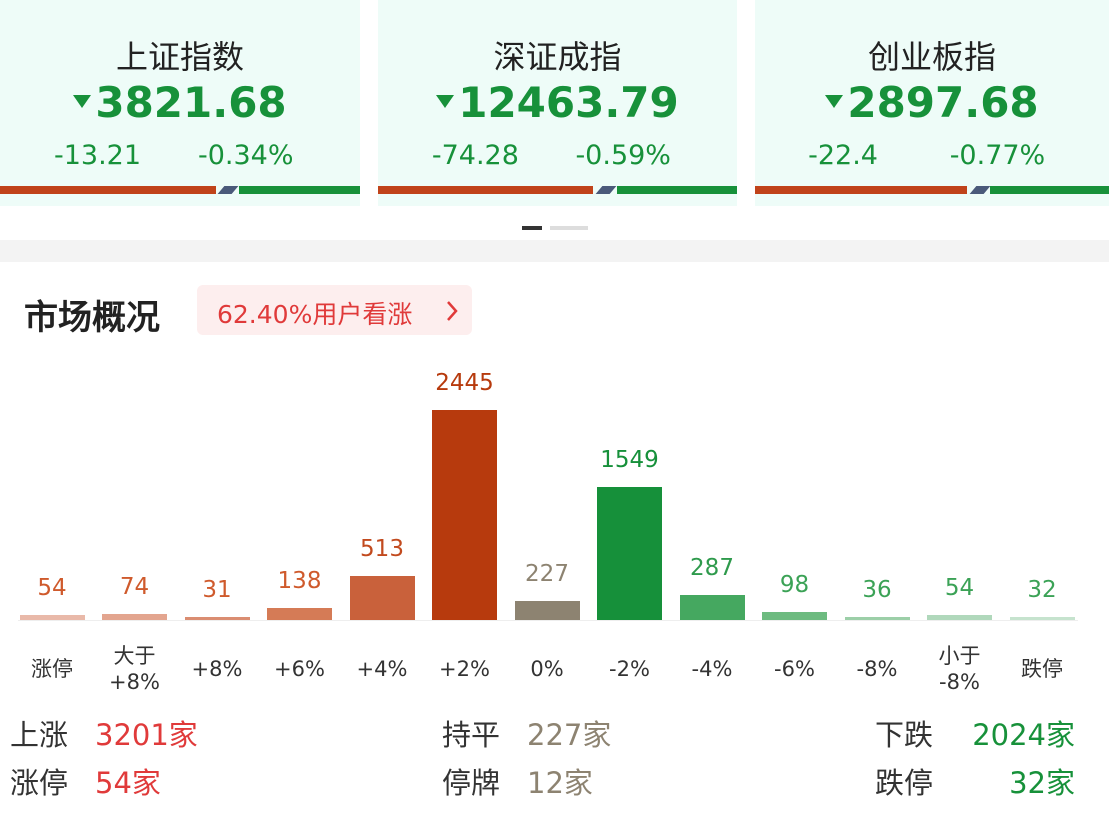 This screenshot has height=824, width=1109. I want to click on category-label: 小于 -8%, so click(959, 669).